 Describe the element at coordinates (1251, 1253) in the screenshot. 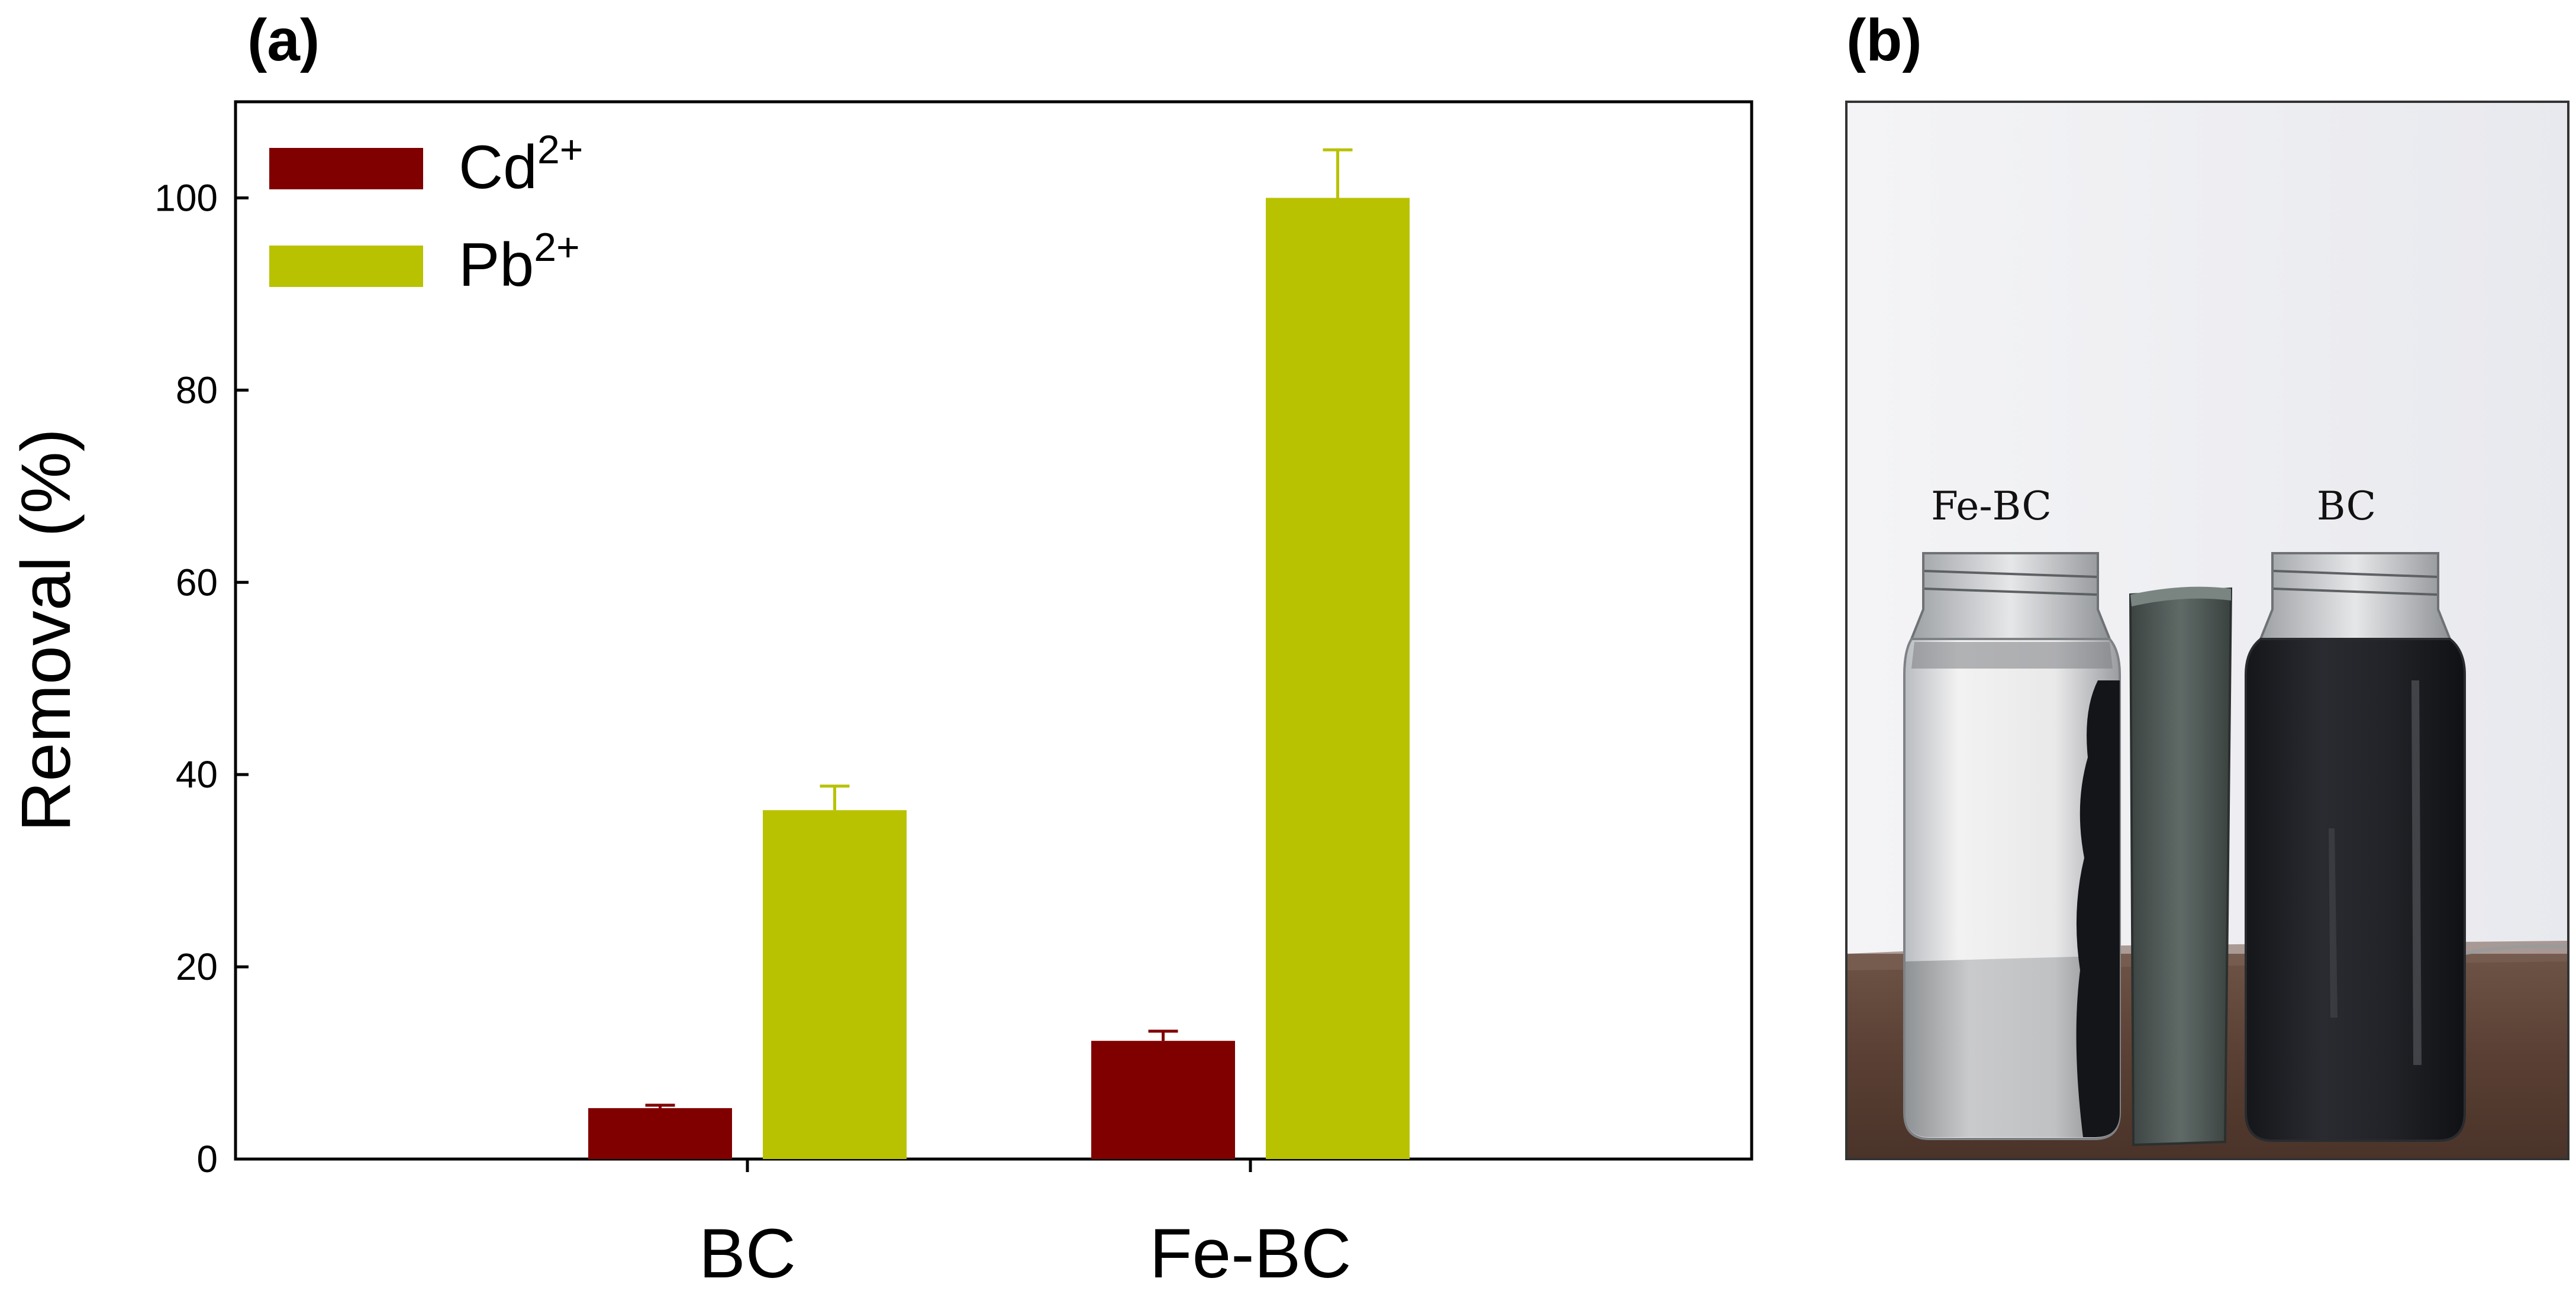

I see `x-category-label-fe-bc: Fe-BC` at that location.